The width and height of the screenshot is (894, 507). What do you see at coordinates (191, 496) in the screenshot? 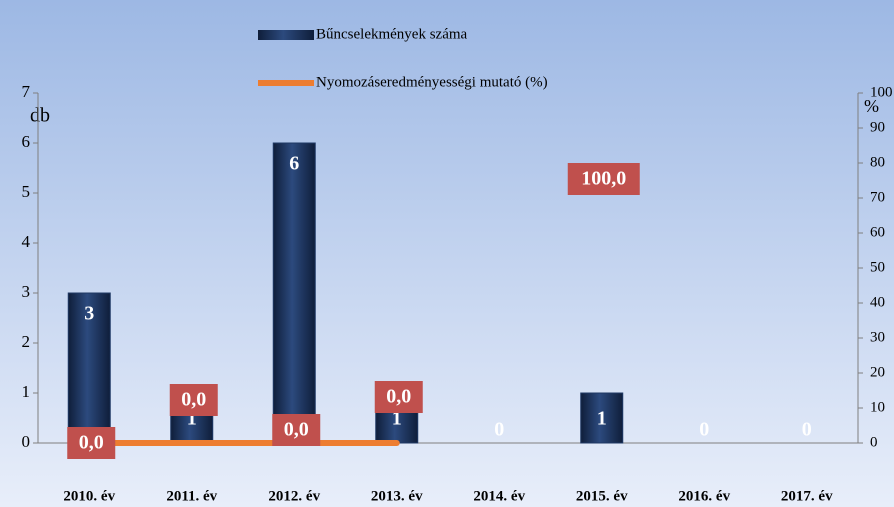
I see `x-tick-label: 2011. év` at bounding box center [191, 496].